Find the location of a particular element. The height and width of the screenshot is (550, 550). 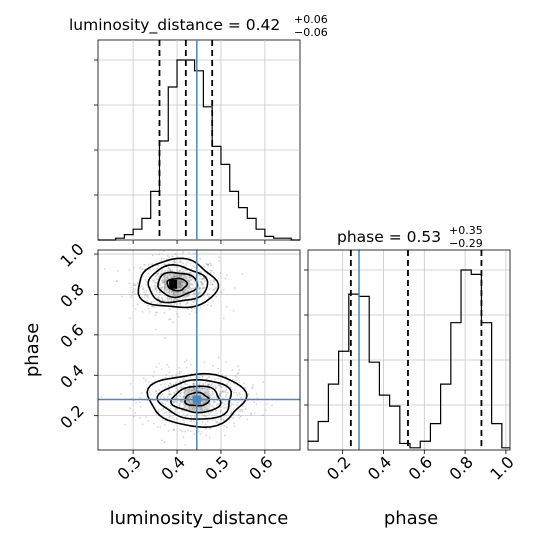

ld-histogram is located at coordinates (199, 150).